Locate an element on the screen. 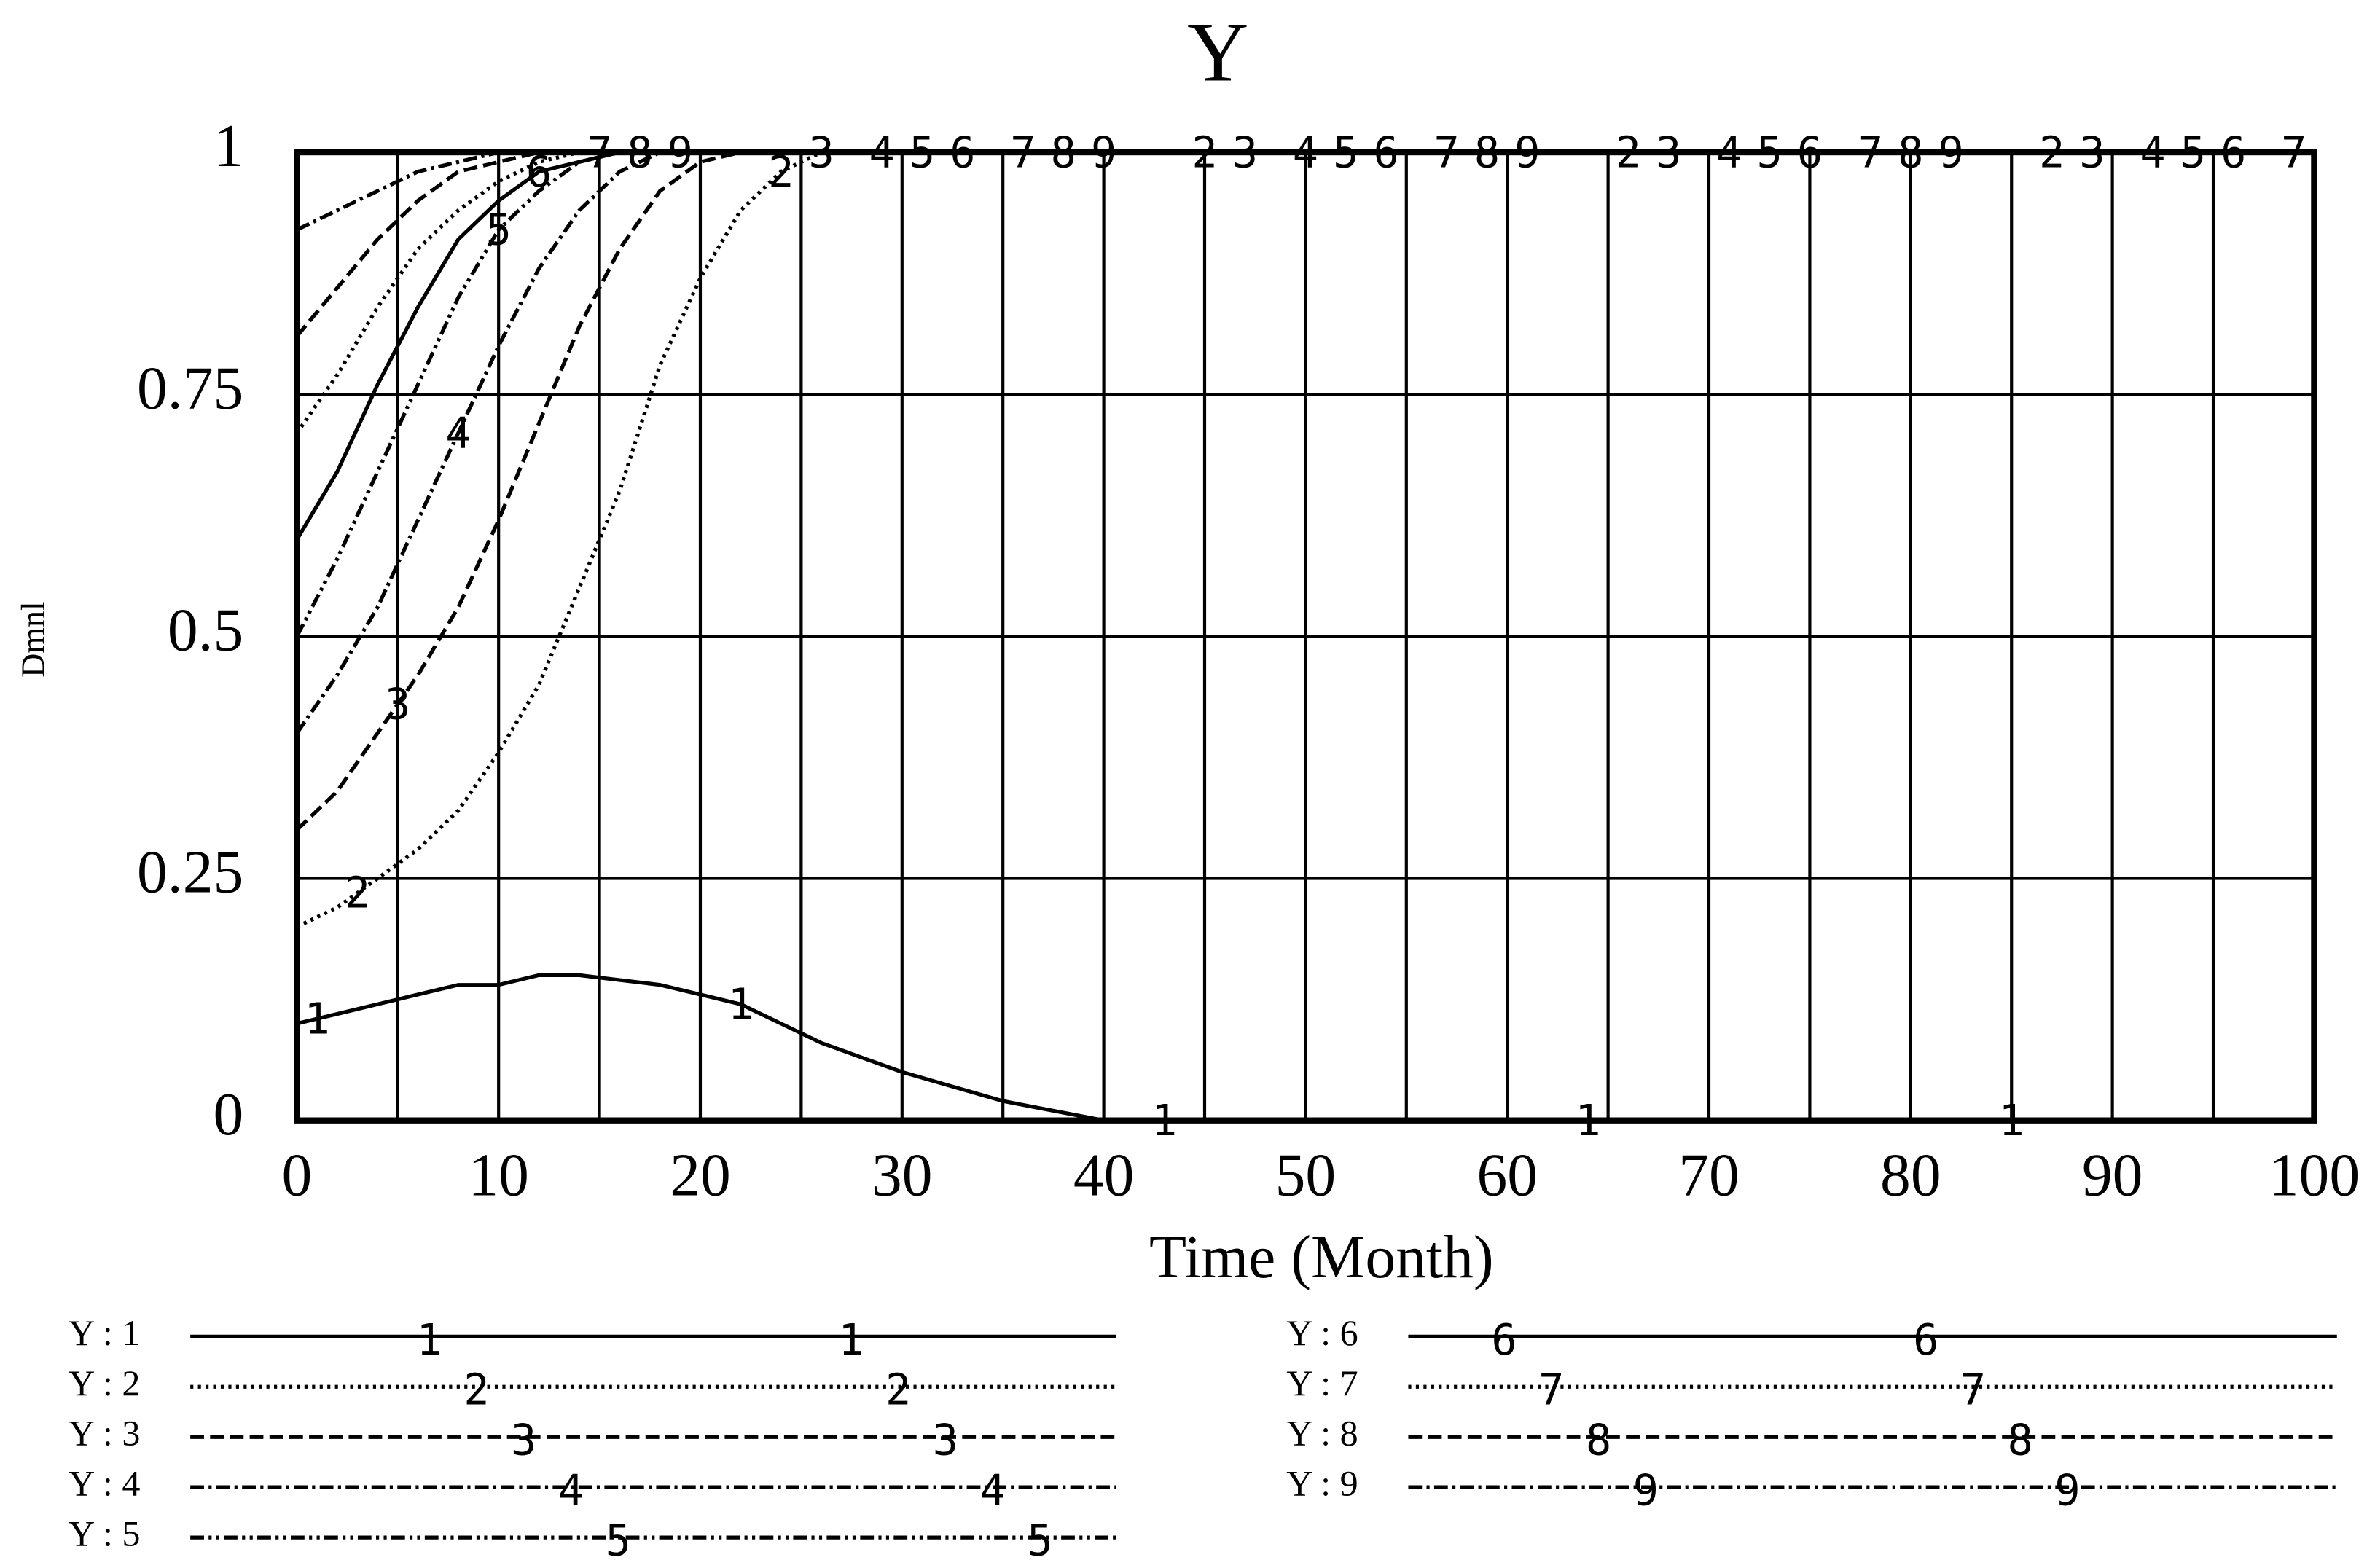  x-tick-label: 80 is located at coordinates (1910, 1175).